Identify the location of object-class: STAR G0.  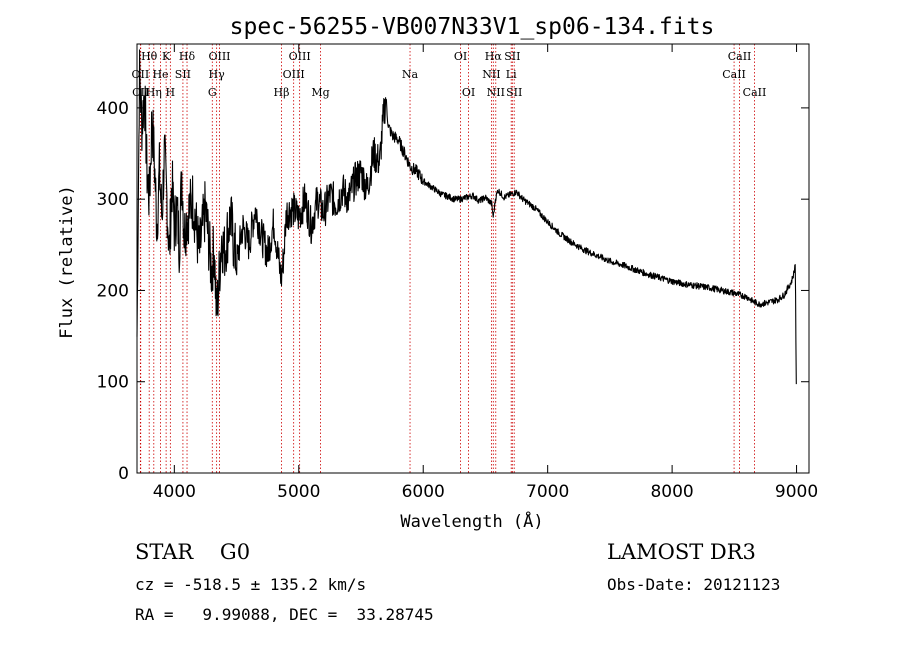
(193, 552).